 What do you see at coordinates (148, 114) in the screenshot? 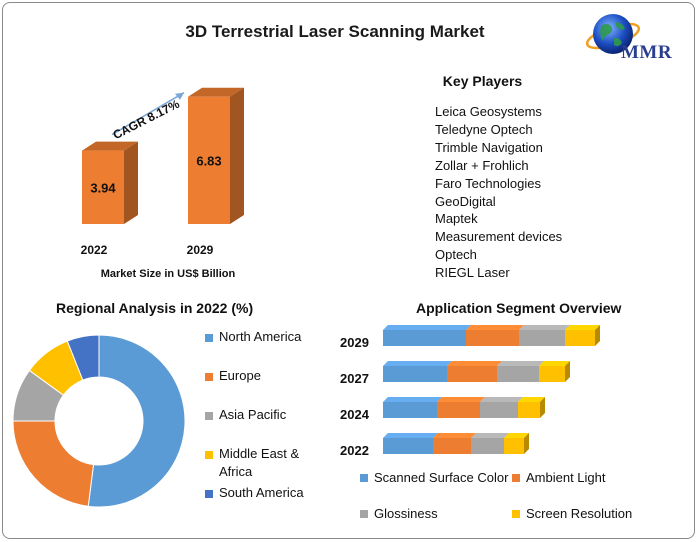
I see `cagr-arrow` at bounding box center [148, 114].